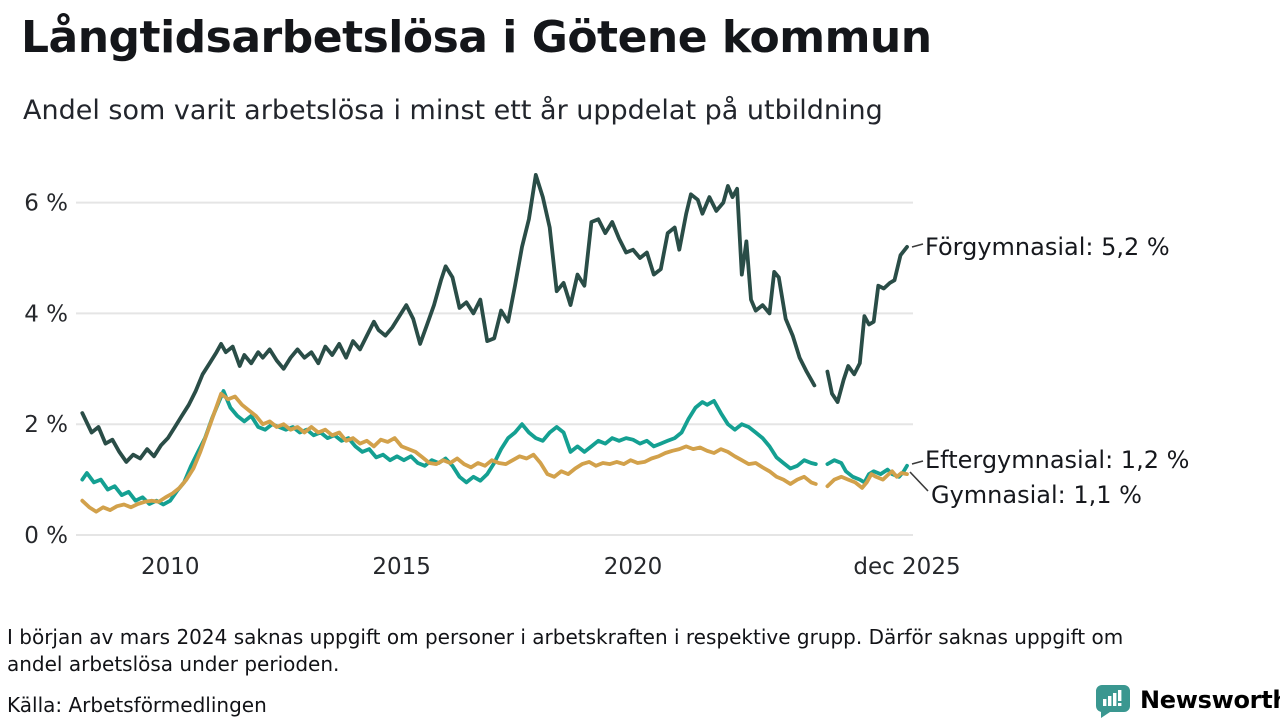 This screenshot has width=1280, height=720. I want to click on series-label-gymnasial: Gymnasial: 1,1 %, so click(1036, 495).